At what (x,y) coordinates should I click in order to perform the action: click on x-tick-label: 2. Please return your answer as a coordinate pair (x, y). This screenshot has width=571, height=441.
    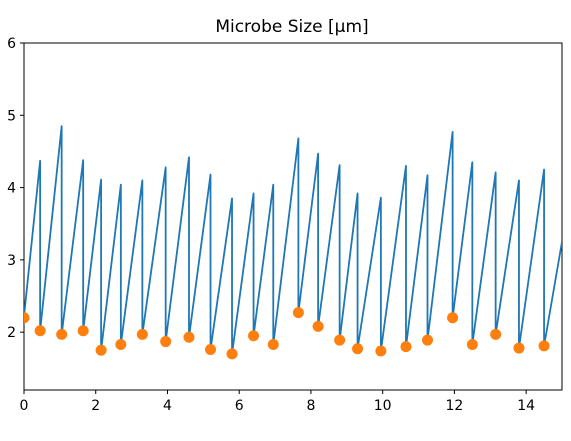
    Looking at the image, I should click on (95, 406).